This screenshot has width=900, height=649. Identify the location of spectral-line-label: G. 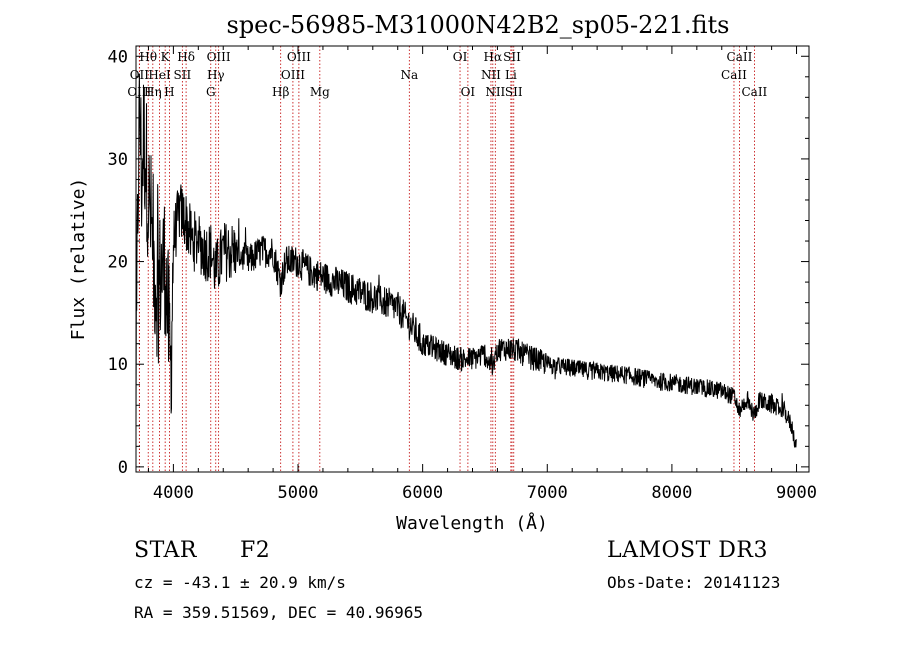
(211, 92).